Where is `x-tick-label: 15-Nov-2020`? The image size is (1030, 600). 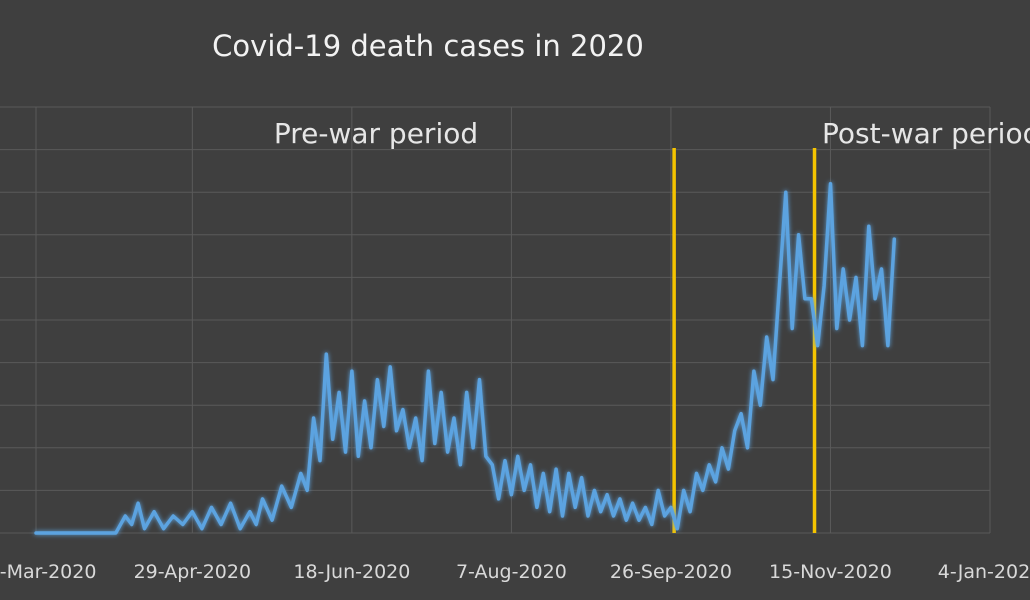 x-tick-label: 15-Nov-2020 is located at coordinates (830, 572).